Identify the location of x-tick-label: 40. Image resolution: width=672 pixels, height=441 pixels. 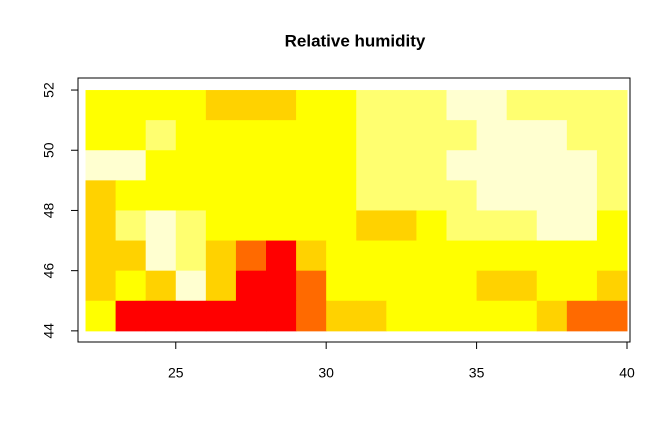
(627, 373).